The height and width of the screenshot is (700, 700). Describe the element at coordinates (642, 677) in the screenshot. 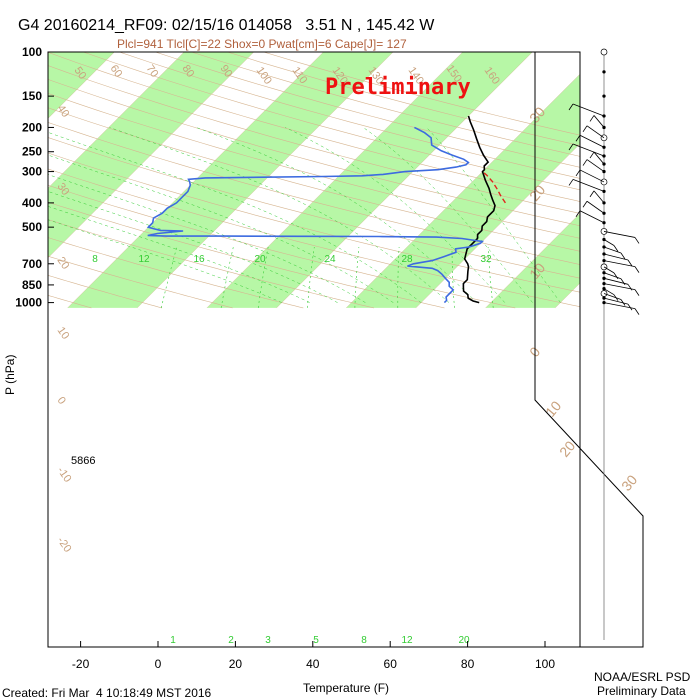

I see `organization-label: NOAA/ESRL PSD` at that location.